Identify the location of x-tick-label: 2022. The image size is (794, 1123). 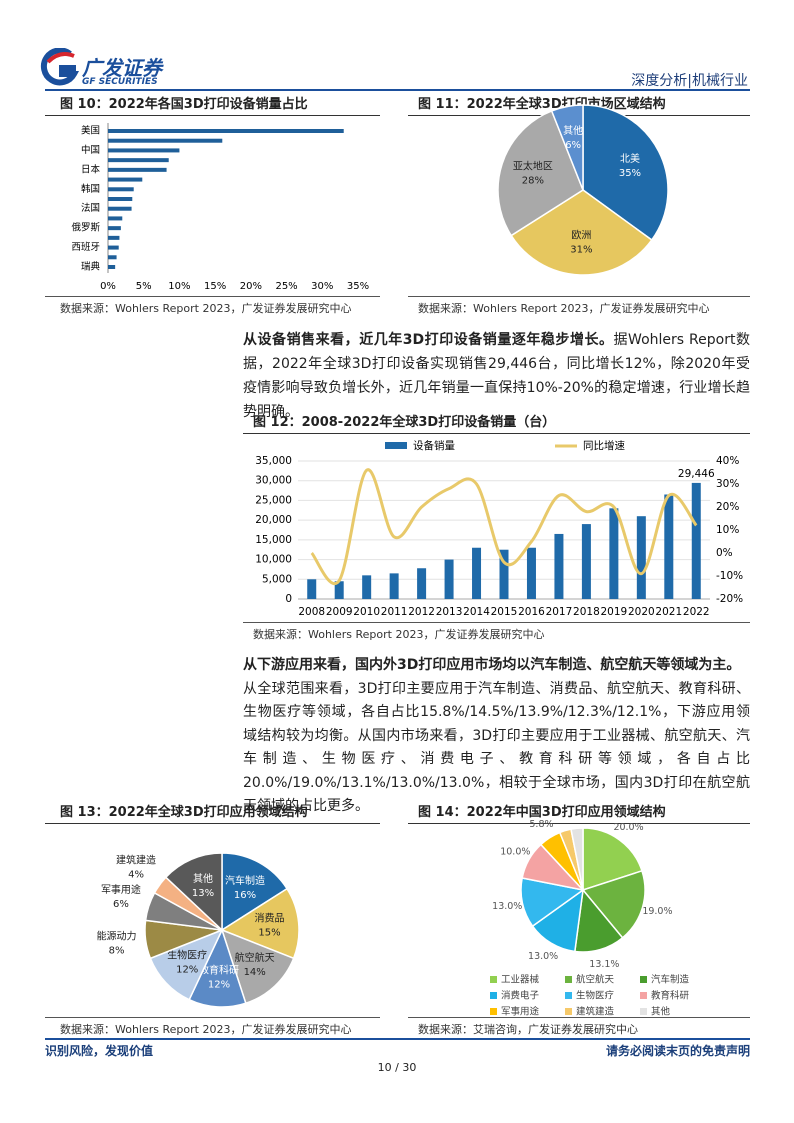
(696, 612).